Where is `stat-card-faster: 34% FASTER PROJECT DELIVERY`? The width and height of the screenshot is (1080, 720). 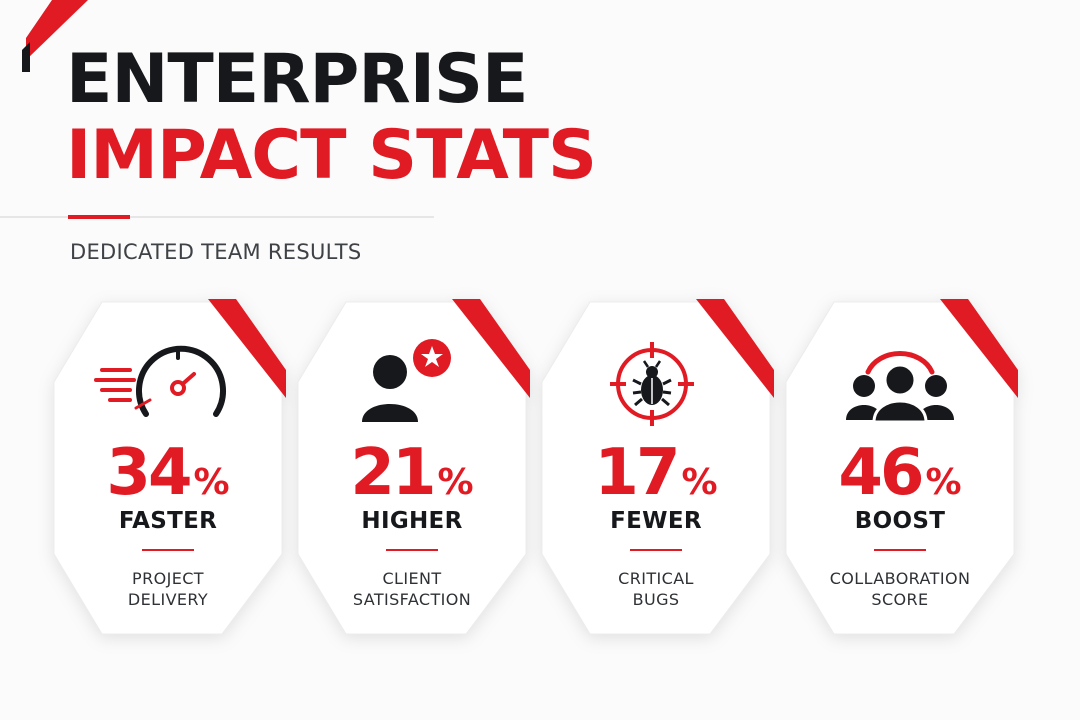 stat-card-faster: 34% FASTER PROJECT DELIVERY is located at coordinates (168, 468).